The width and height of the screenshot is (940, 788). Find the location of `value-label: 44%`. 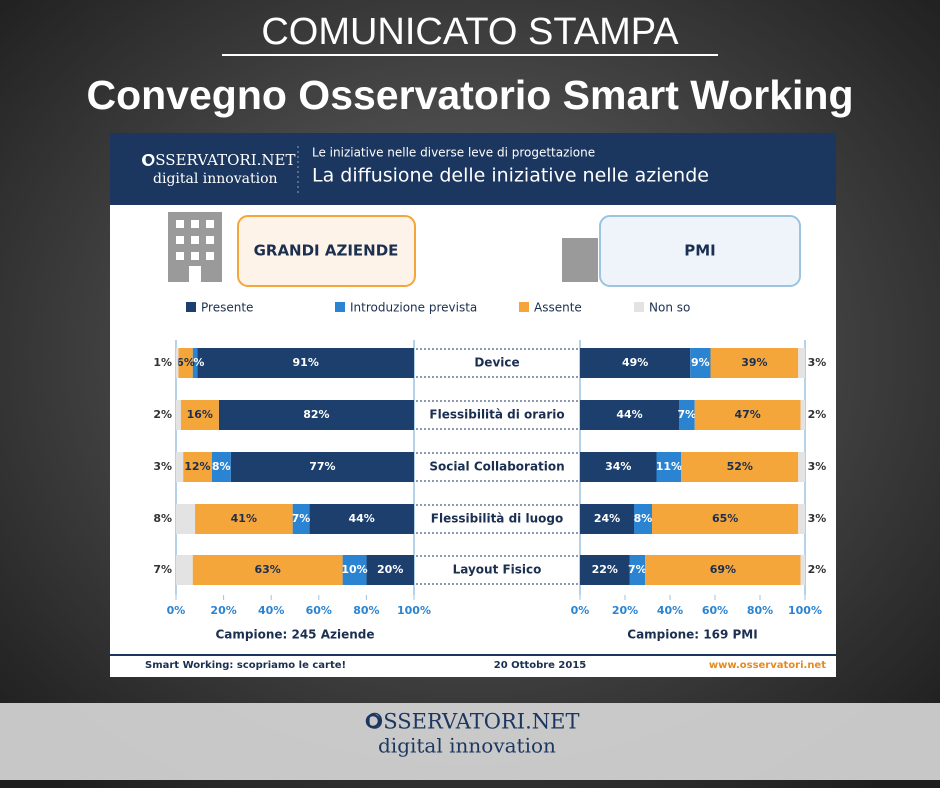

value-label: 44% is located at coordinates (361, 518).